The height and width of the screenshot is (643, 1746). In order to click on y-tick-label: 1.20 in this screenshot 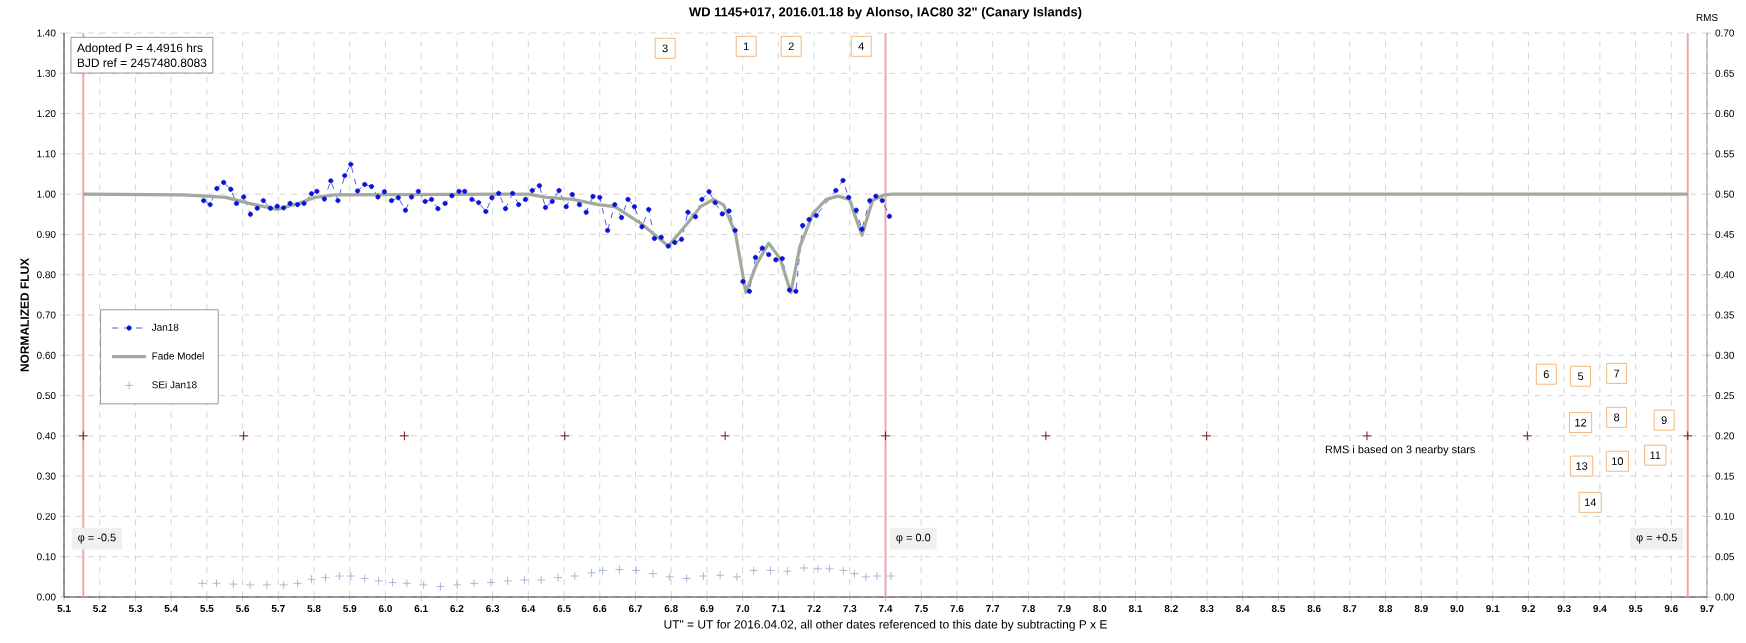, I will do `click(46, 114)`.